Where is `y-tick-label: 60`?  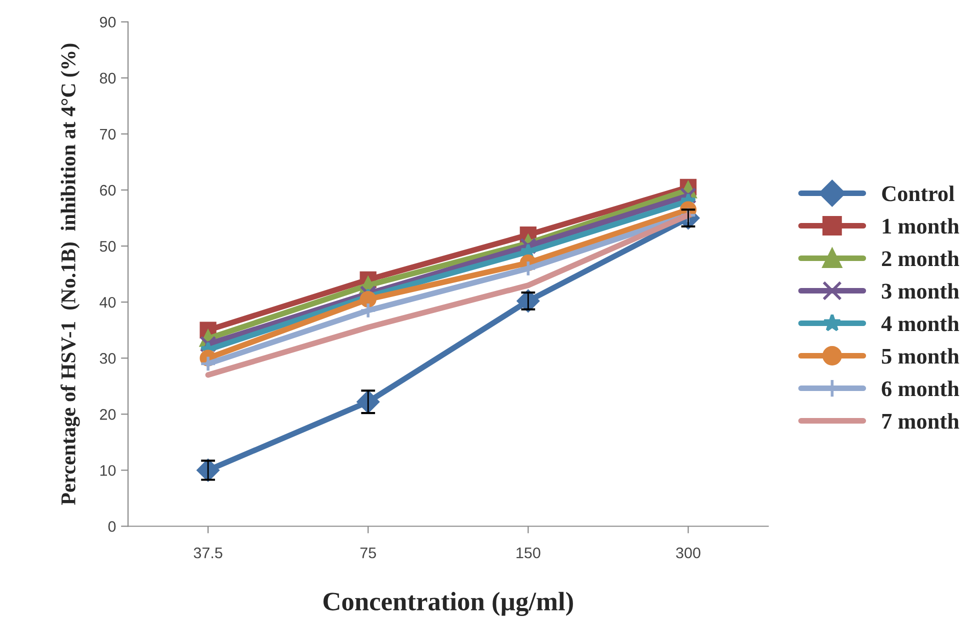
y-tick-label: 60 is located at coordinates (108, 190).